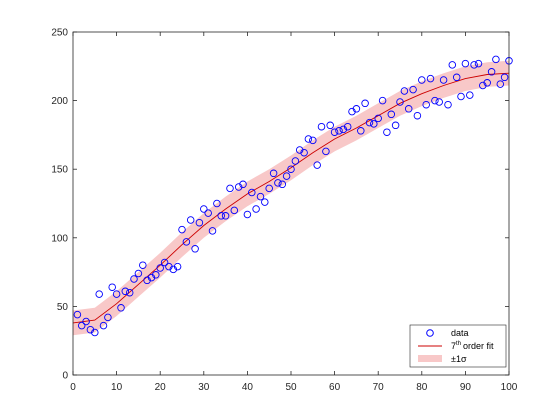 The image size is (560, 420). I want to click on x-tick-label: 10, so click(117, 387).